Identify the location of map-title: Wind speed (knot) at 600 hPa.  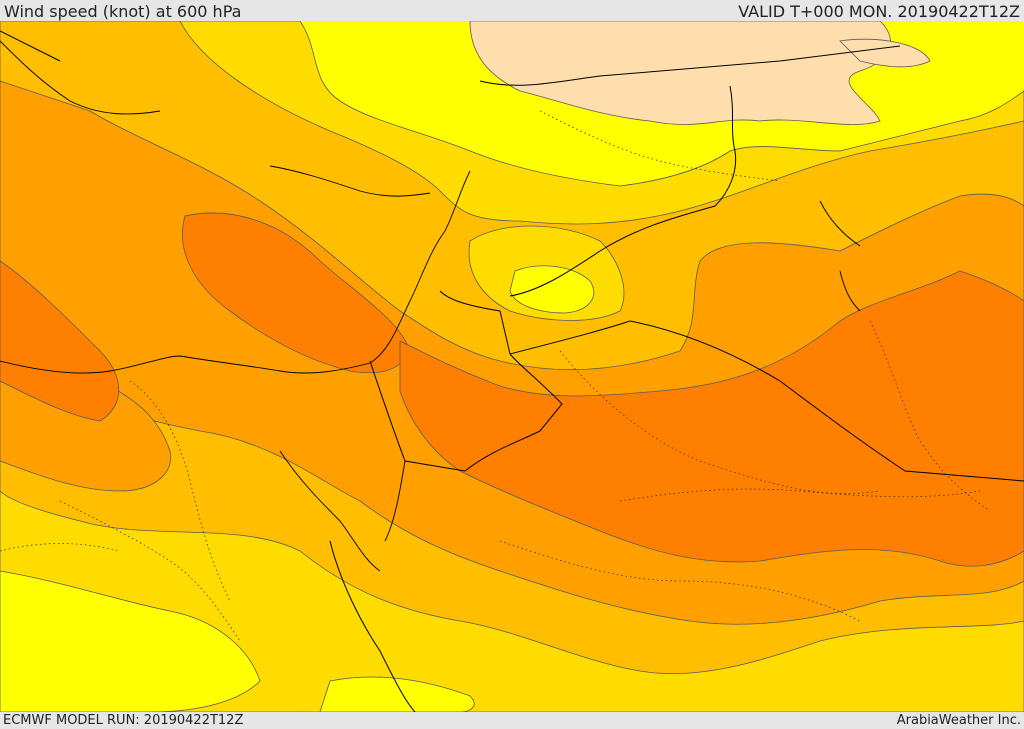
(123, 11).